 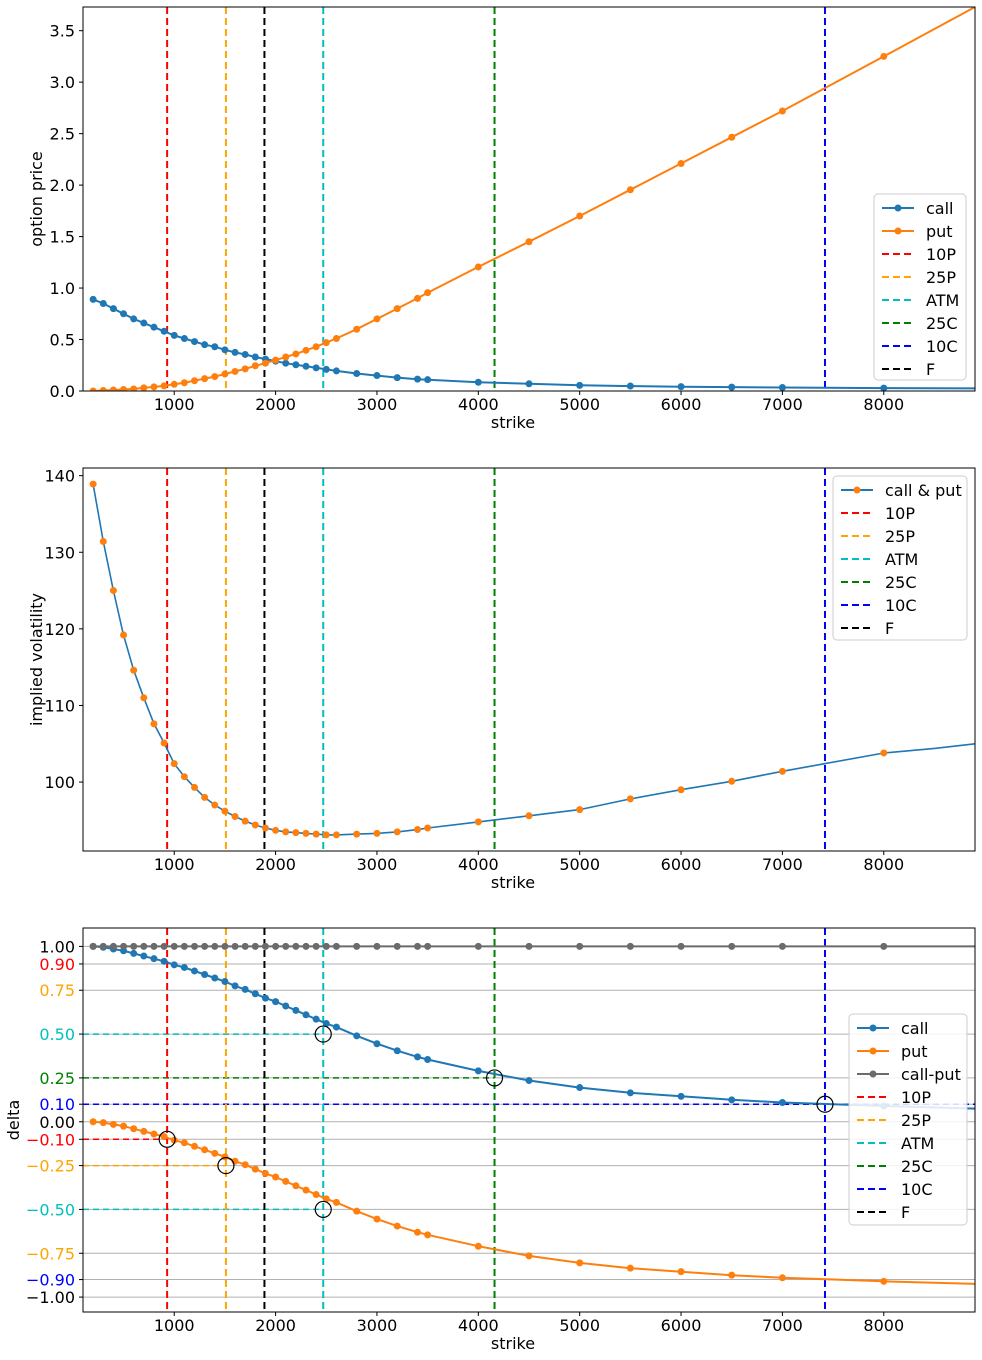 What do you see at coordinates (57, 946) in the screenshot?
I see `y-tick-label: 1.00` at bounding box center [57, 946].